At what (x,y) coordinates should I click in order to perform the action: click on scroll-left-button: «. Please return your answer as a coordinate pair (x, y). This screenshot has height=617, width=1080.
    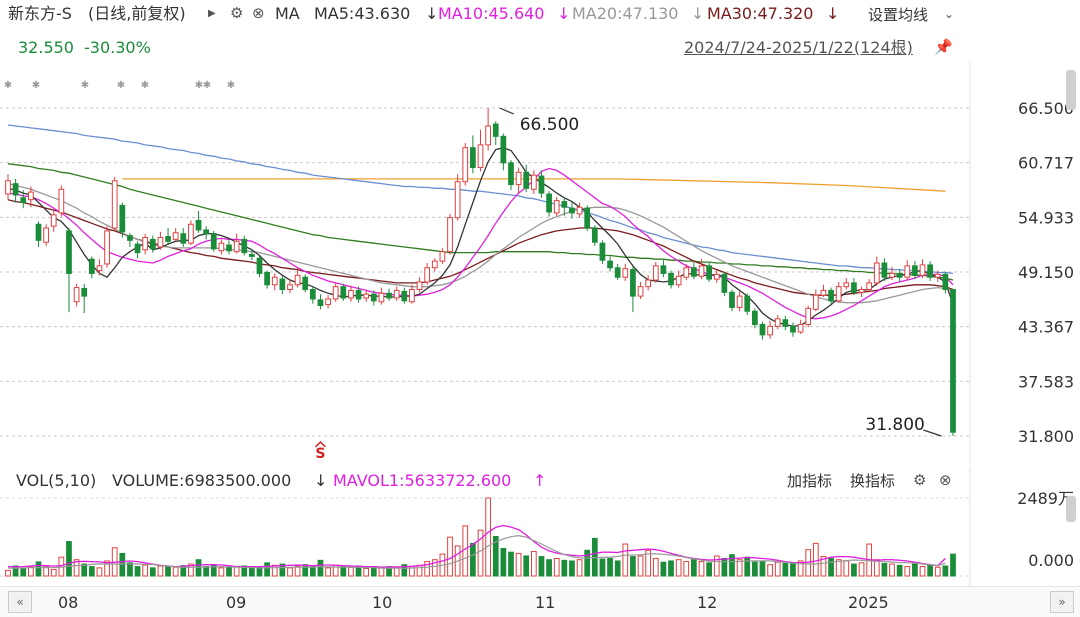
    Looking at the image, I should click on (20, 602).